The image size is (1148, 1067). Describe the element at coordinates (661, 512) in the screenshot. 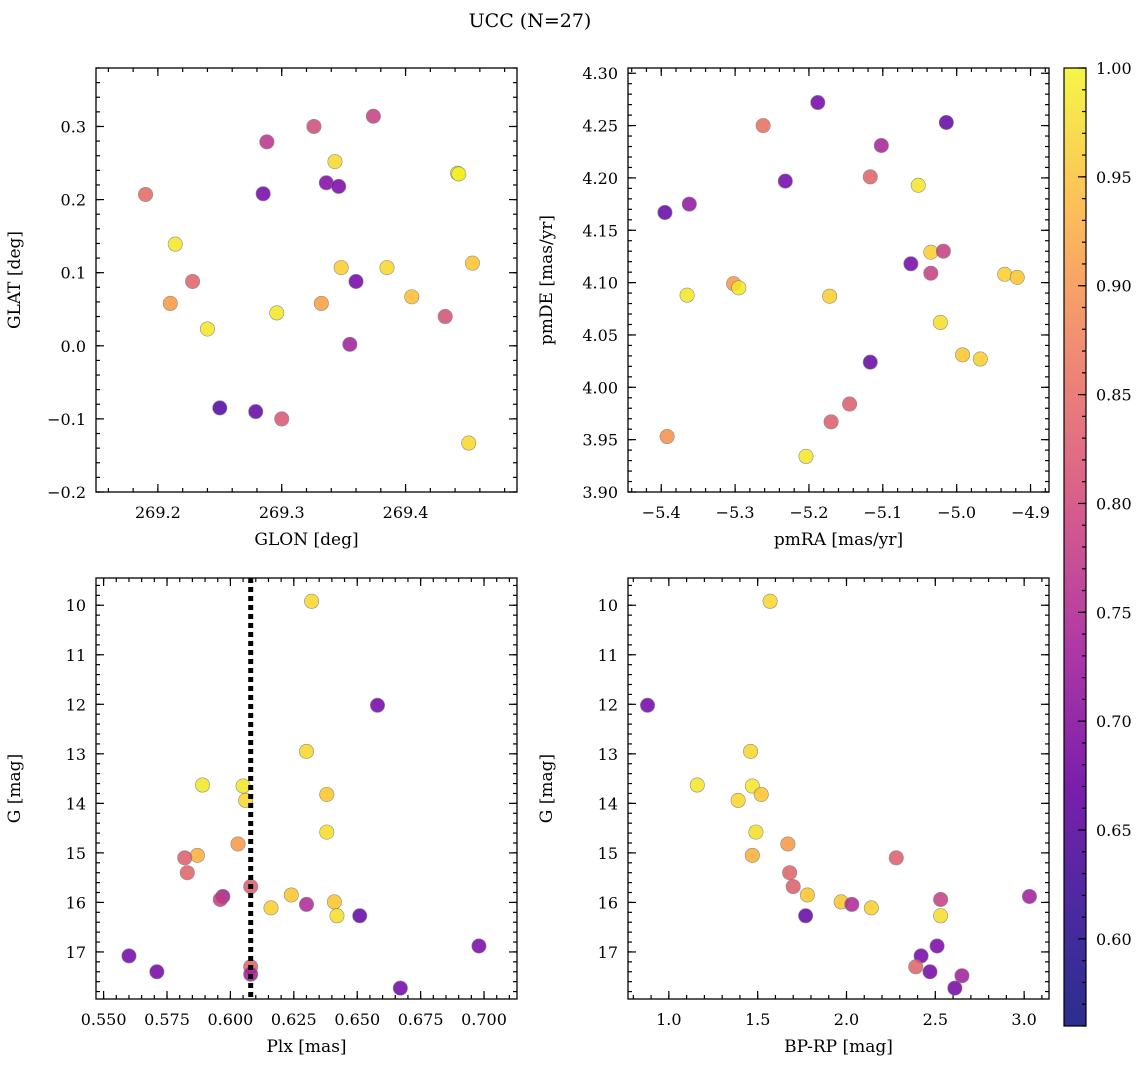

I see `x-tick-label: −5.4` at that location.